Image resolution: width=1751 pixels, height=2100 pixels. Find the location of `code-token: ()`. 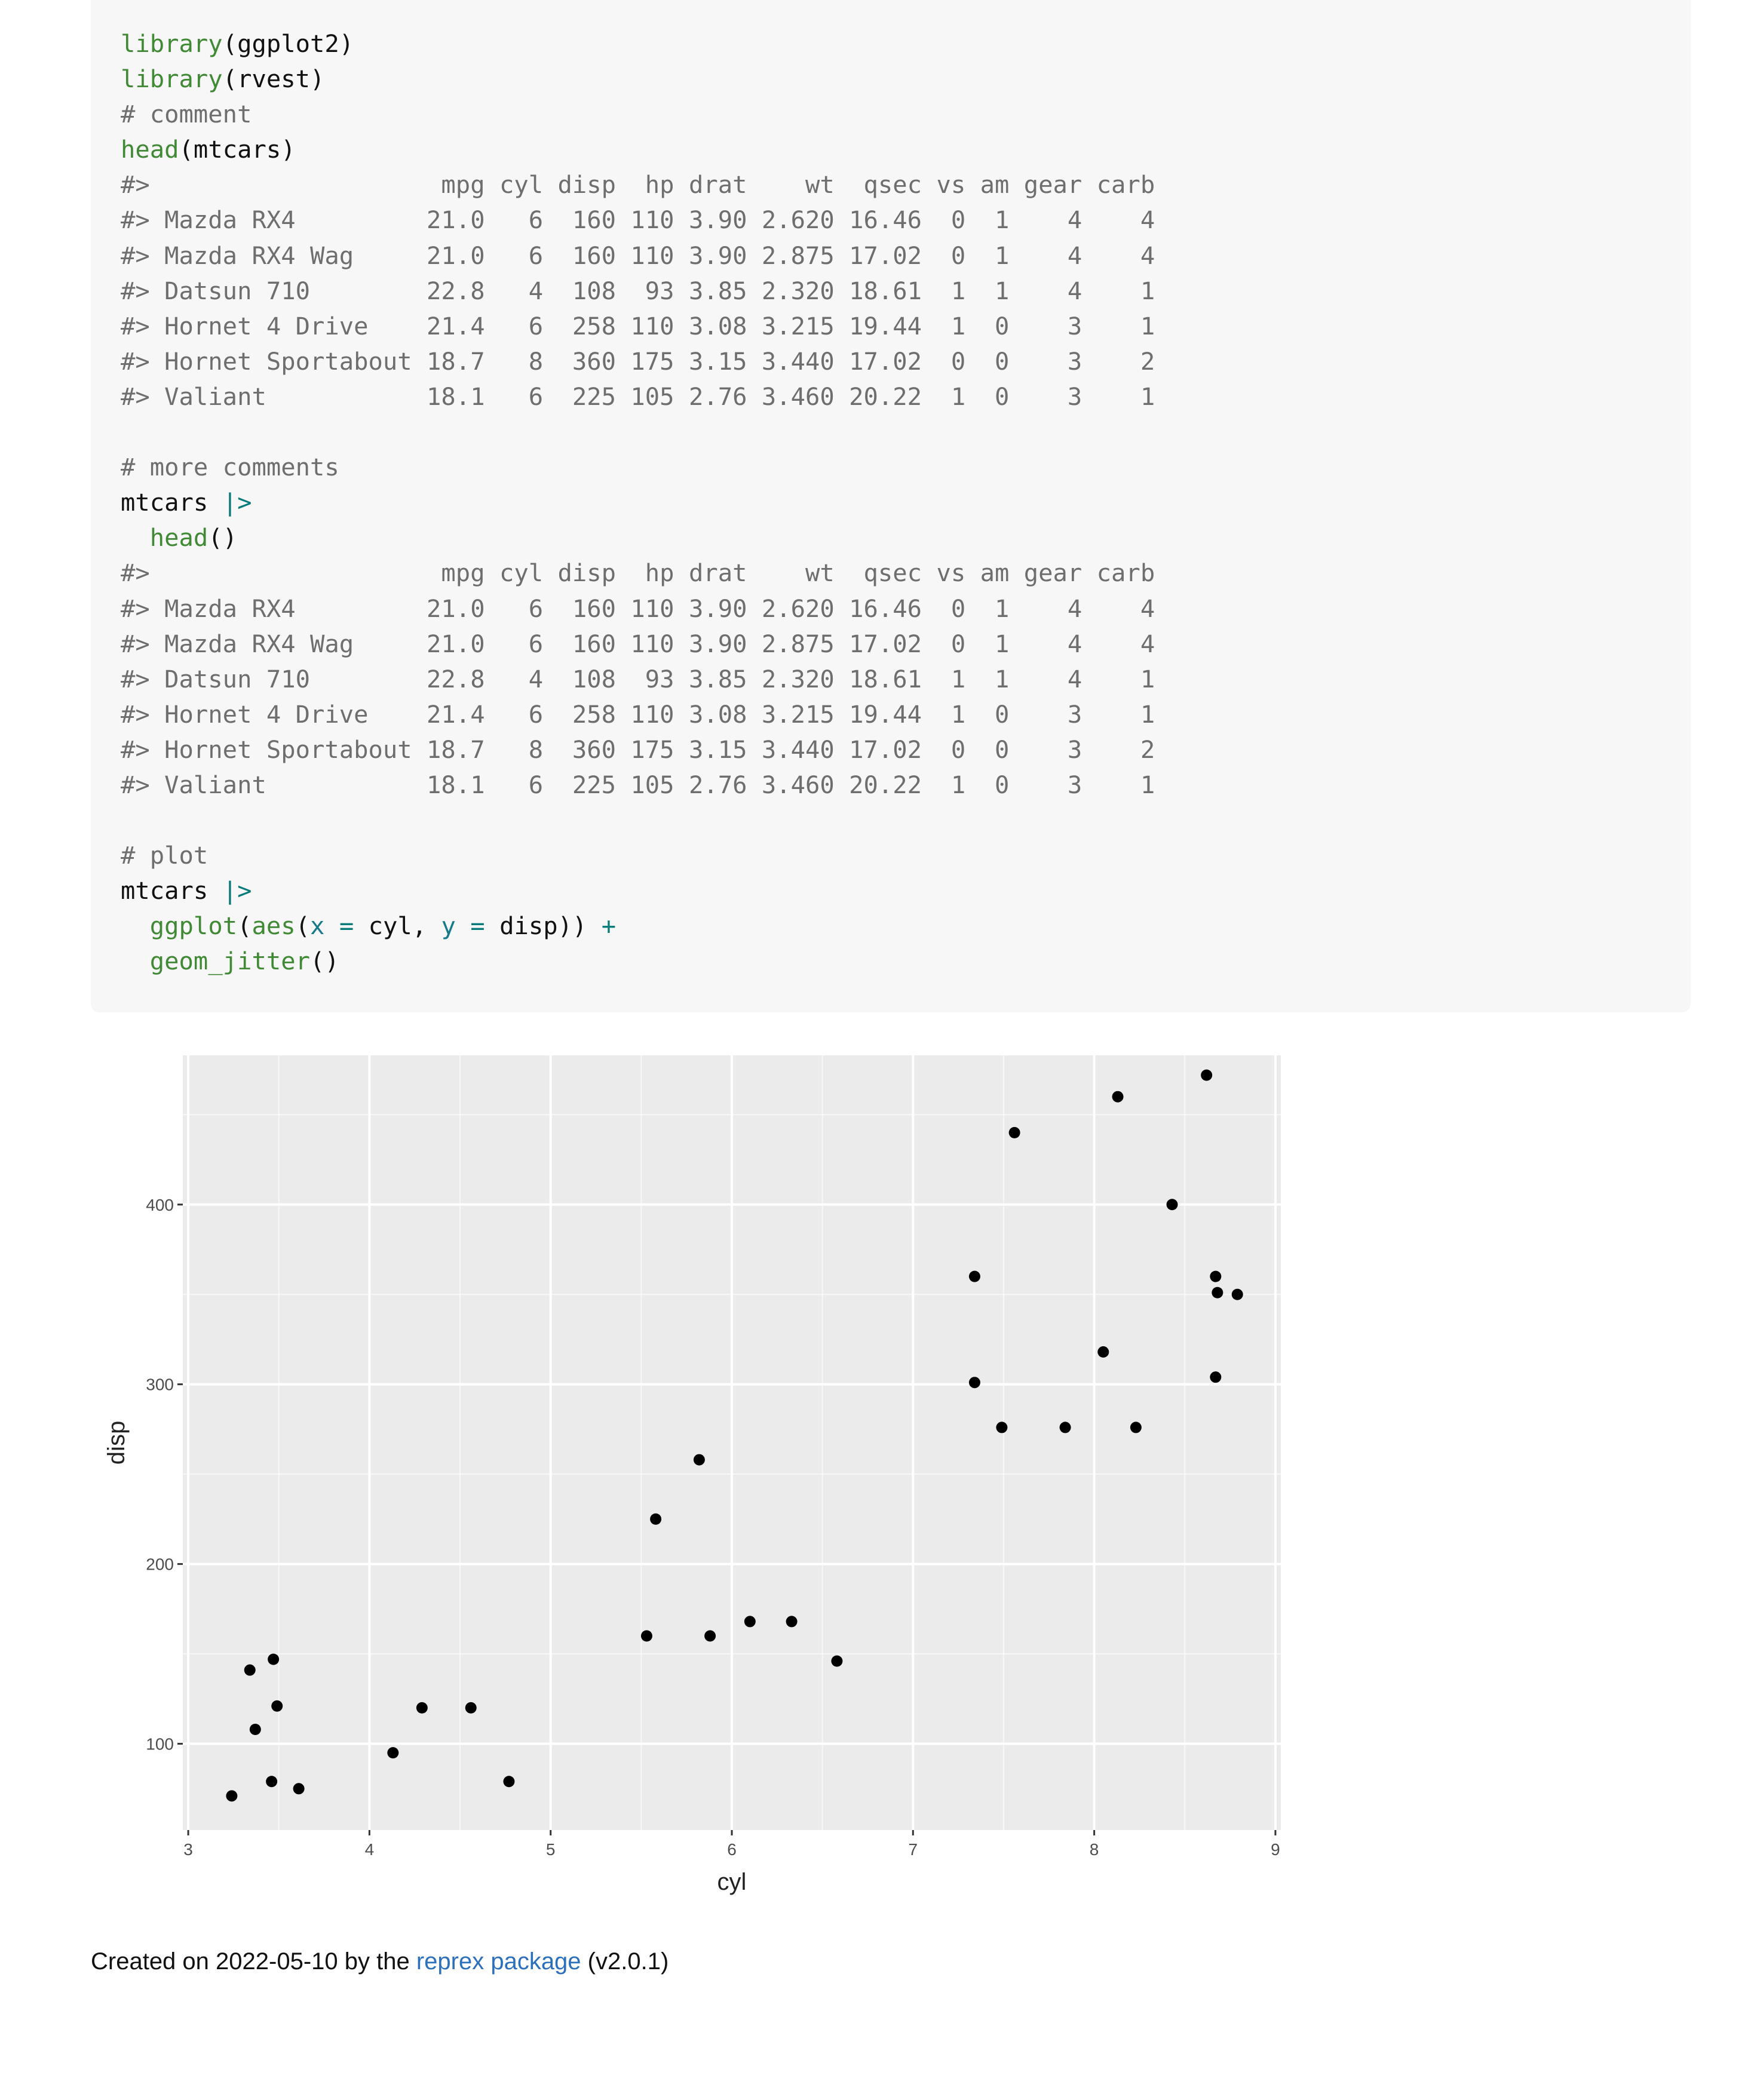

code-token: () is located at coordinates (324, 962).